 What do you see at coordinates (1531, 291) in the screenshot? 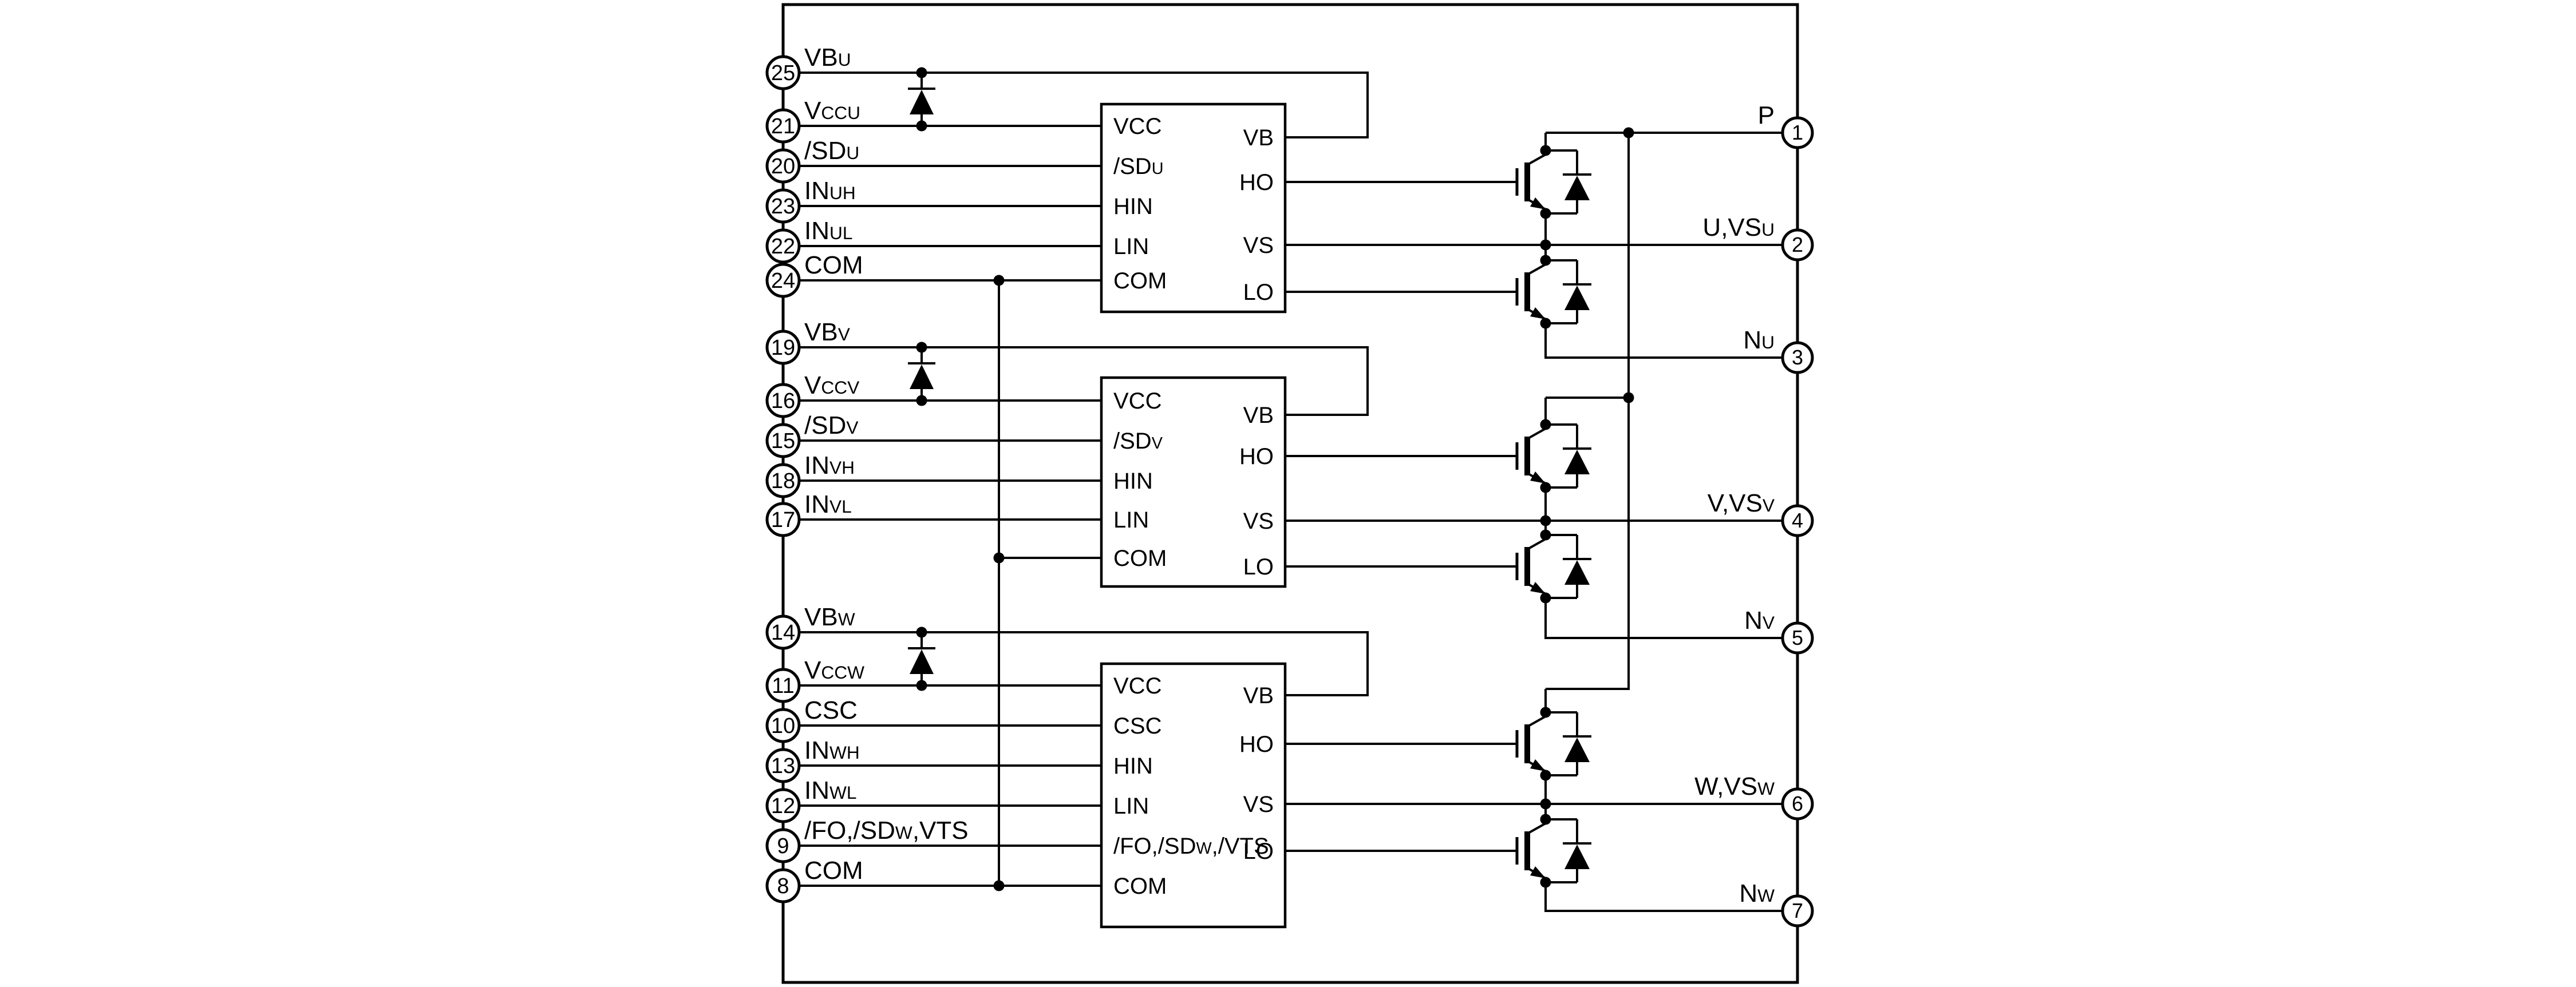
I see `igbt-u-low-icon` at bounding box center [1531, 291].